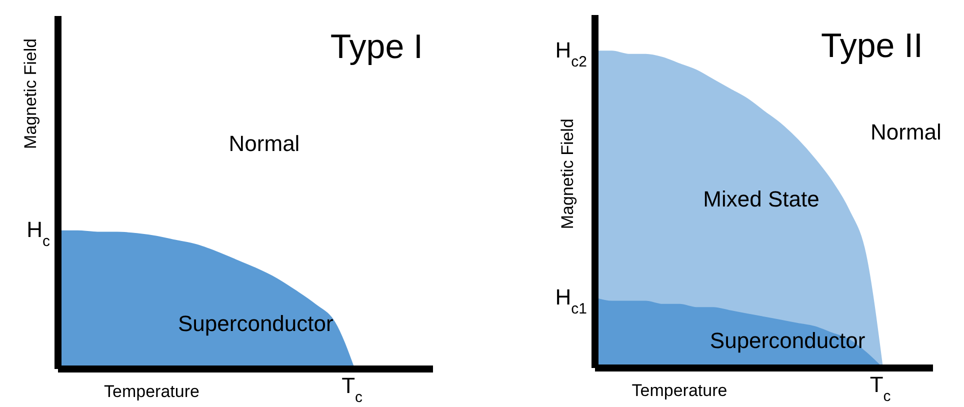 Image resolution: width=964 pixels, height=407 pixels. What do you see at coordinates (906, 131) in the screenshot?
I see `annotation: Normal` at bounding box center [906, 131].